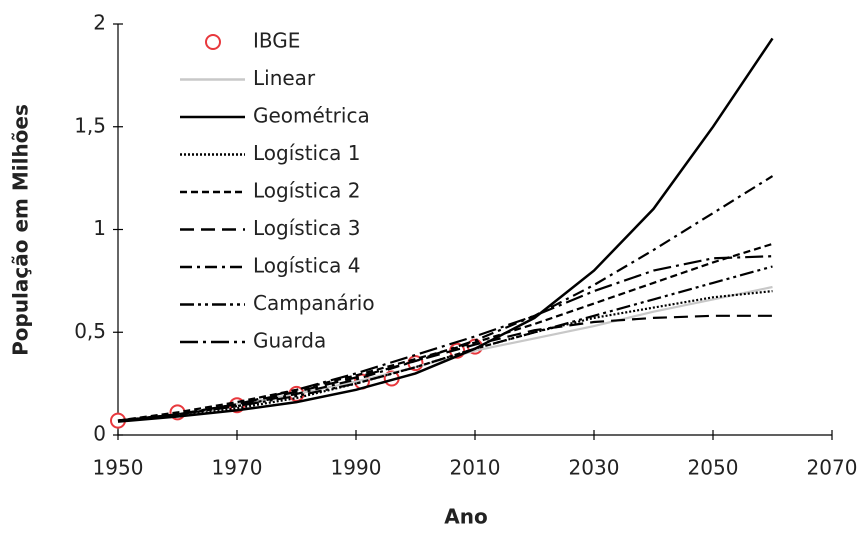 This screenshot has width=867, height=536. I want to click on legend-label: Campanário, so click(314, 303).